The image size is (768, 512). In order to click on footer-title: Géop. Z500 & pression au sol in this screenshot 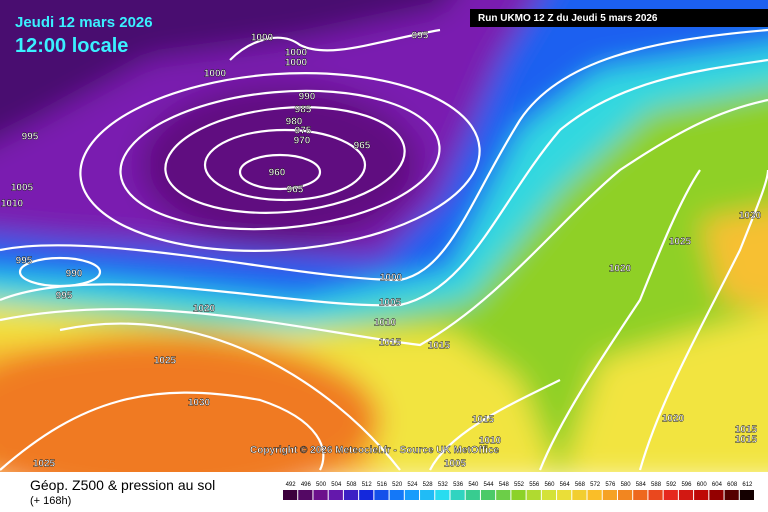, I will do `click(122, 485)`.